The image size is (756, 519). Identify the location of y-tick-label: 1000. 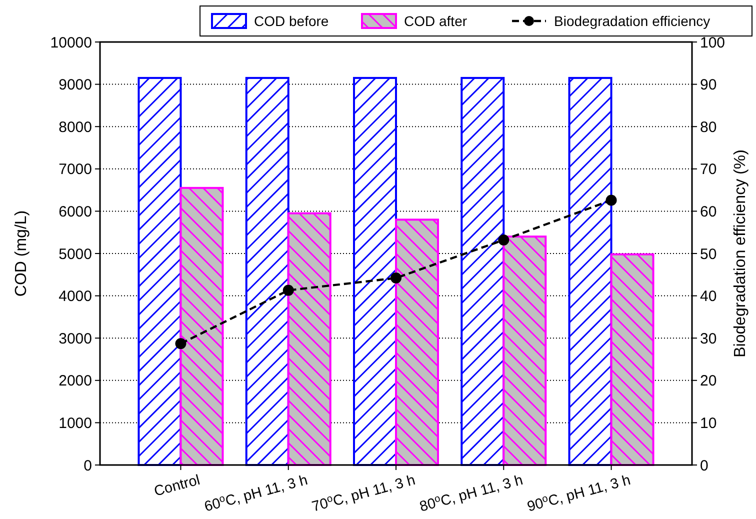
(75, 423).